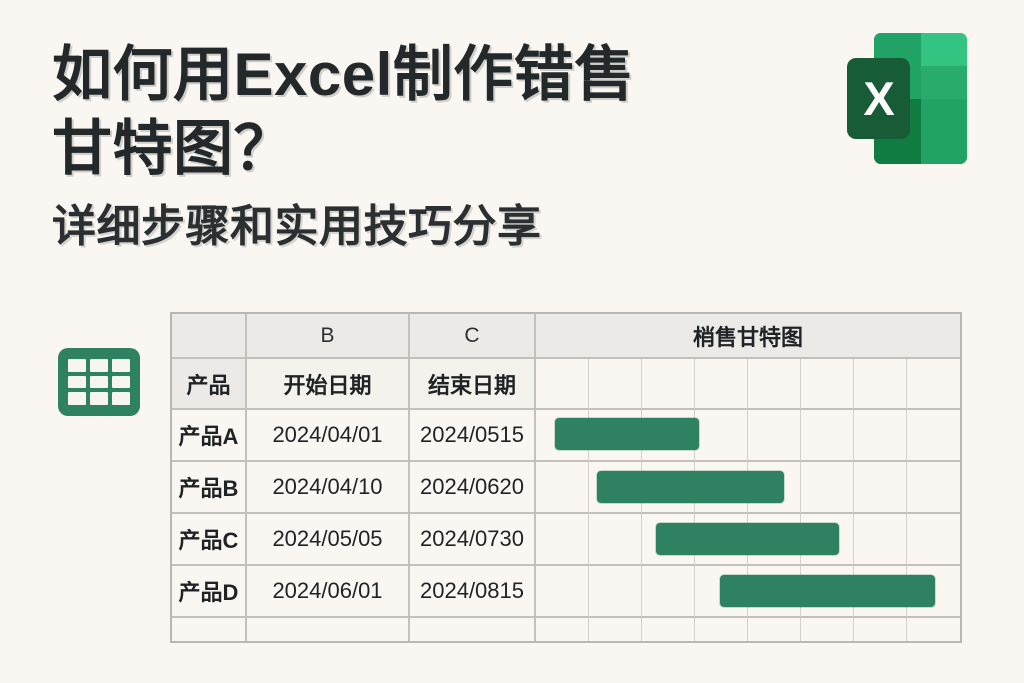 This screenshot has width=1024, height=683. I want to click on gantt-bar-product-b, so click(690, 487).